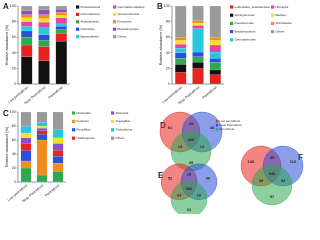 The width and height of the screenshot is (320, 240). What do you see at coordinates (208, 177) in the screenshot?
I see `venn-count: 40` at bounding box center [208, 177].